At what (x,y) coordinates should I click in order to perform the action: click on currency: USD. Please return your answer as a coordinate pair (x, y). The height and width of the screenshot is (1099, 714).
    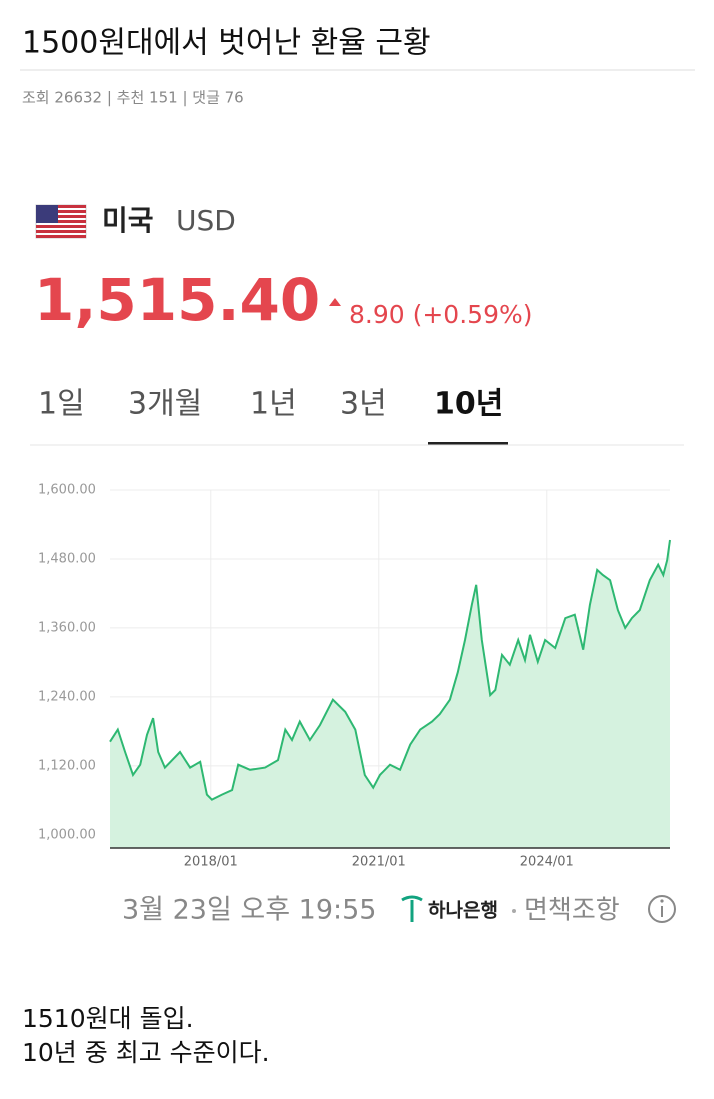
    Looking at the image, I should click on (206, 220).